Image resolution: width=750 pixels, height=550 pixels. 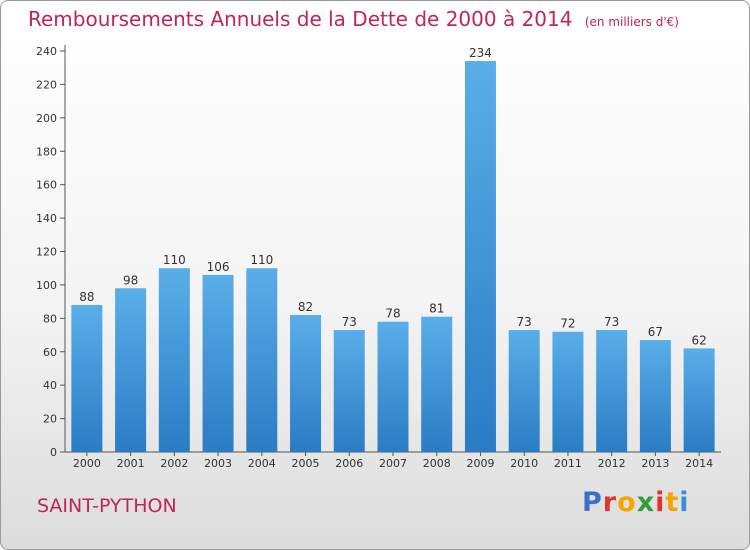 I want to click on x-tick-label: 2003, so click(x=218, y=463).